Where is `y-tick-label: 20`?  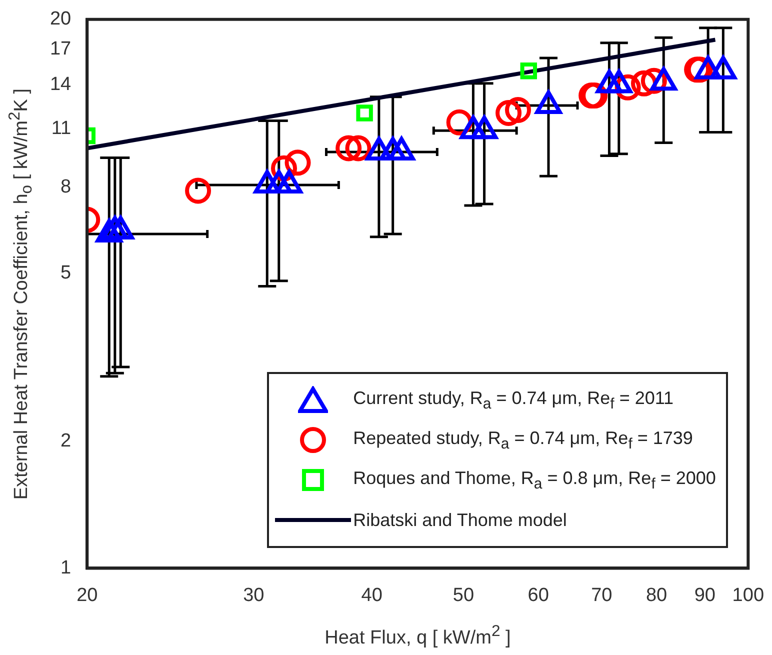 y-tick-label: 20 is located at coordinates (61, 19).